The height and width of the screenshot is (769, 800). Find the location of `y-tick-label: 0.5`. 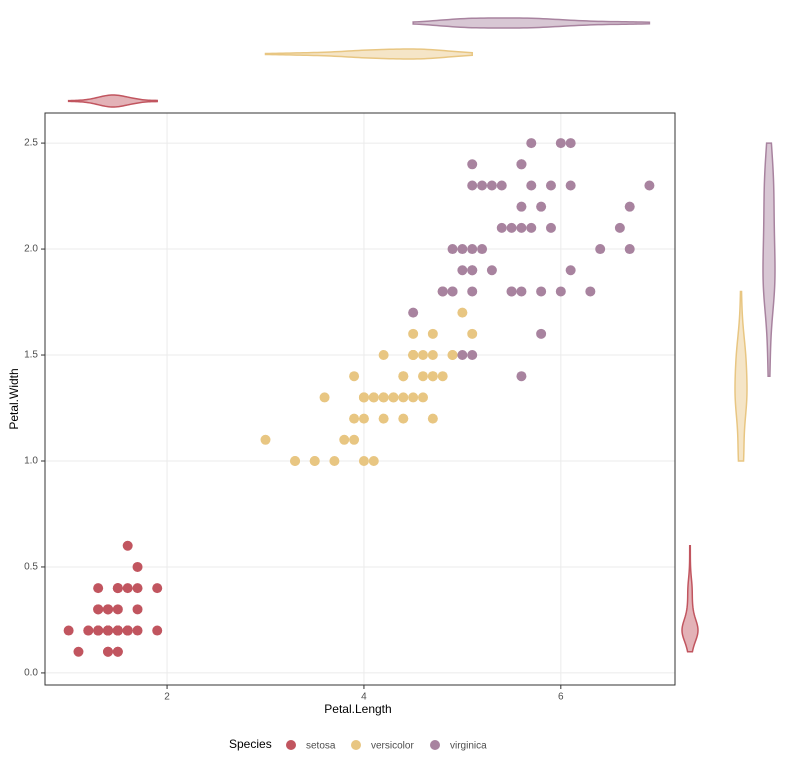

y-tick-label: 0.5 is located at coordinates (31, 567).